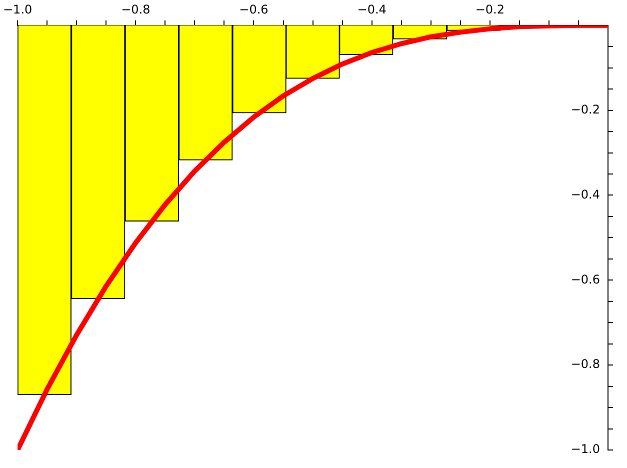 The width and height of the screenshot is (627, 468). I want to click on y-tick-label: −0.4, so click(585, 194).